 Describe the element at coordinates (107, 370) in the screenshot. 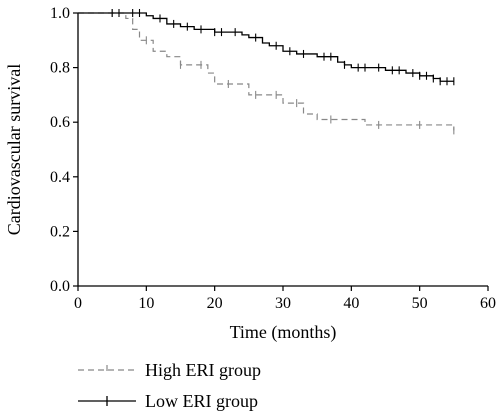

I see `legend-swatch-high-eri` at that location.